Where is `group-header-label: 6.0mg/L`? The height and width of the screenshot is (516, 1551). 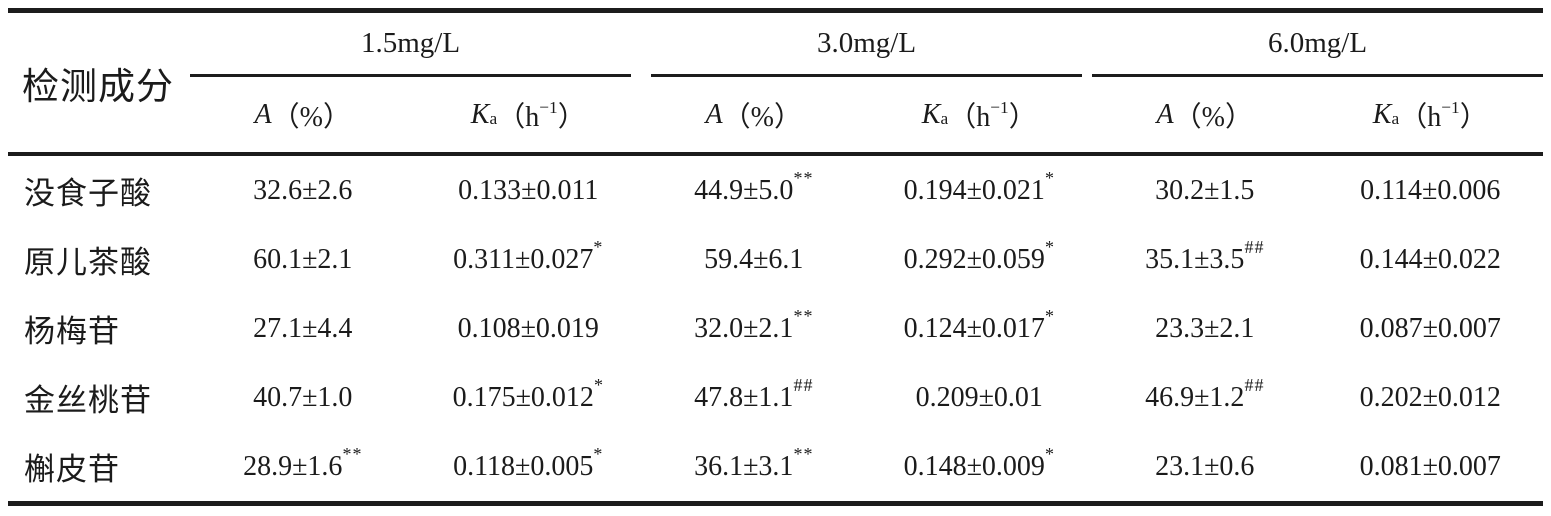
group-header-label: 6.0mg/L is located at coordinates (1317, 43).